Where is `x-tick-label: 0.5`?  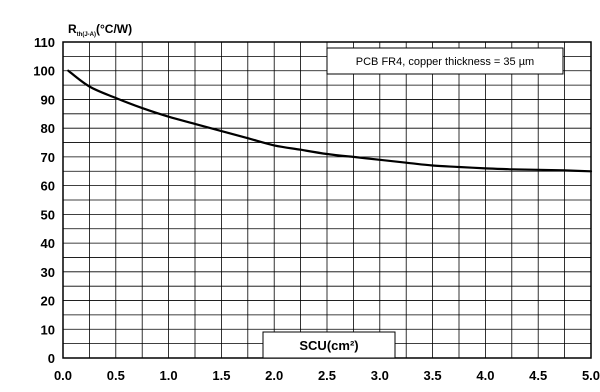 x-tick-label: 0.5 is located at coordinates (116, 375).